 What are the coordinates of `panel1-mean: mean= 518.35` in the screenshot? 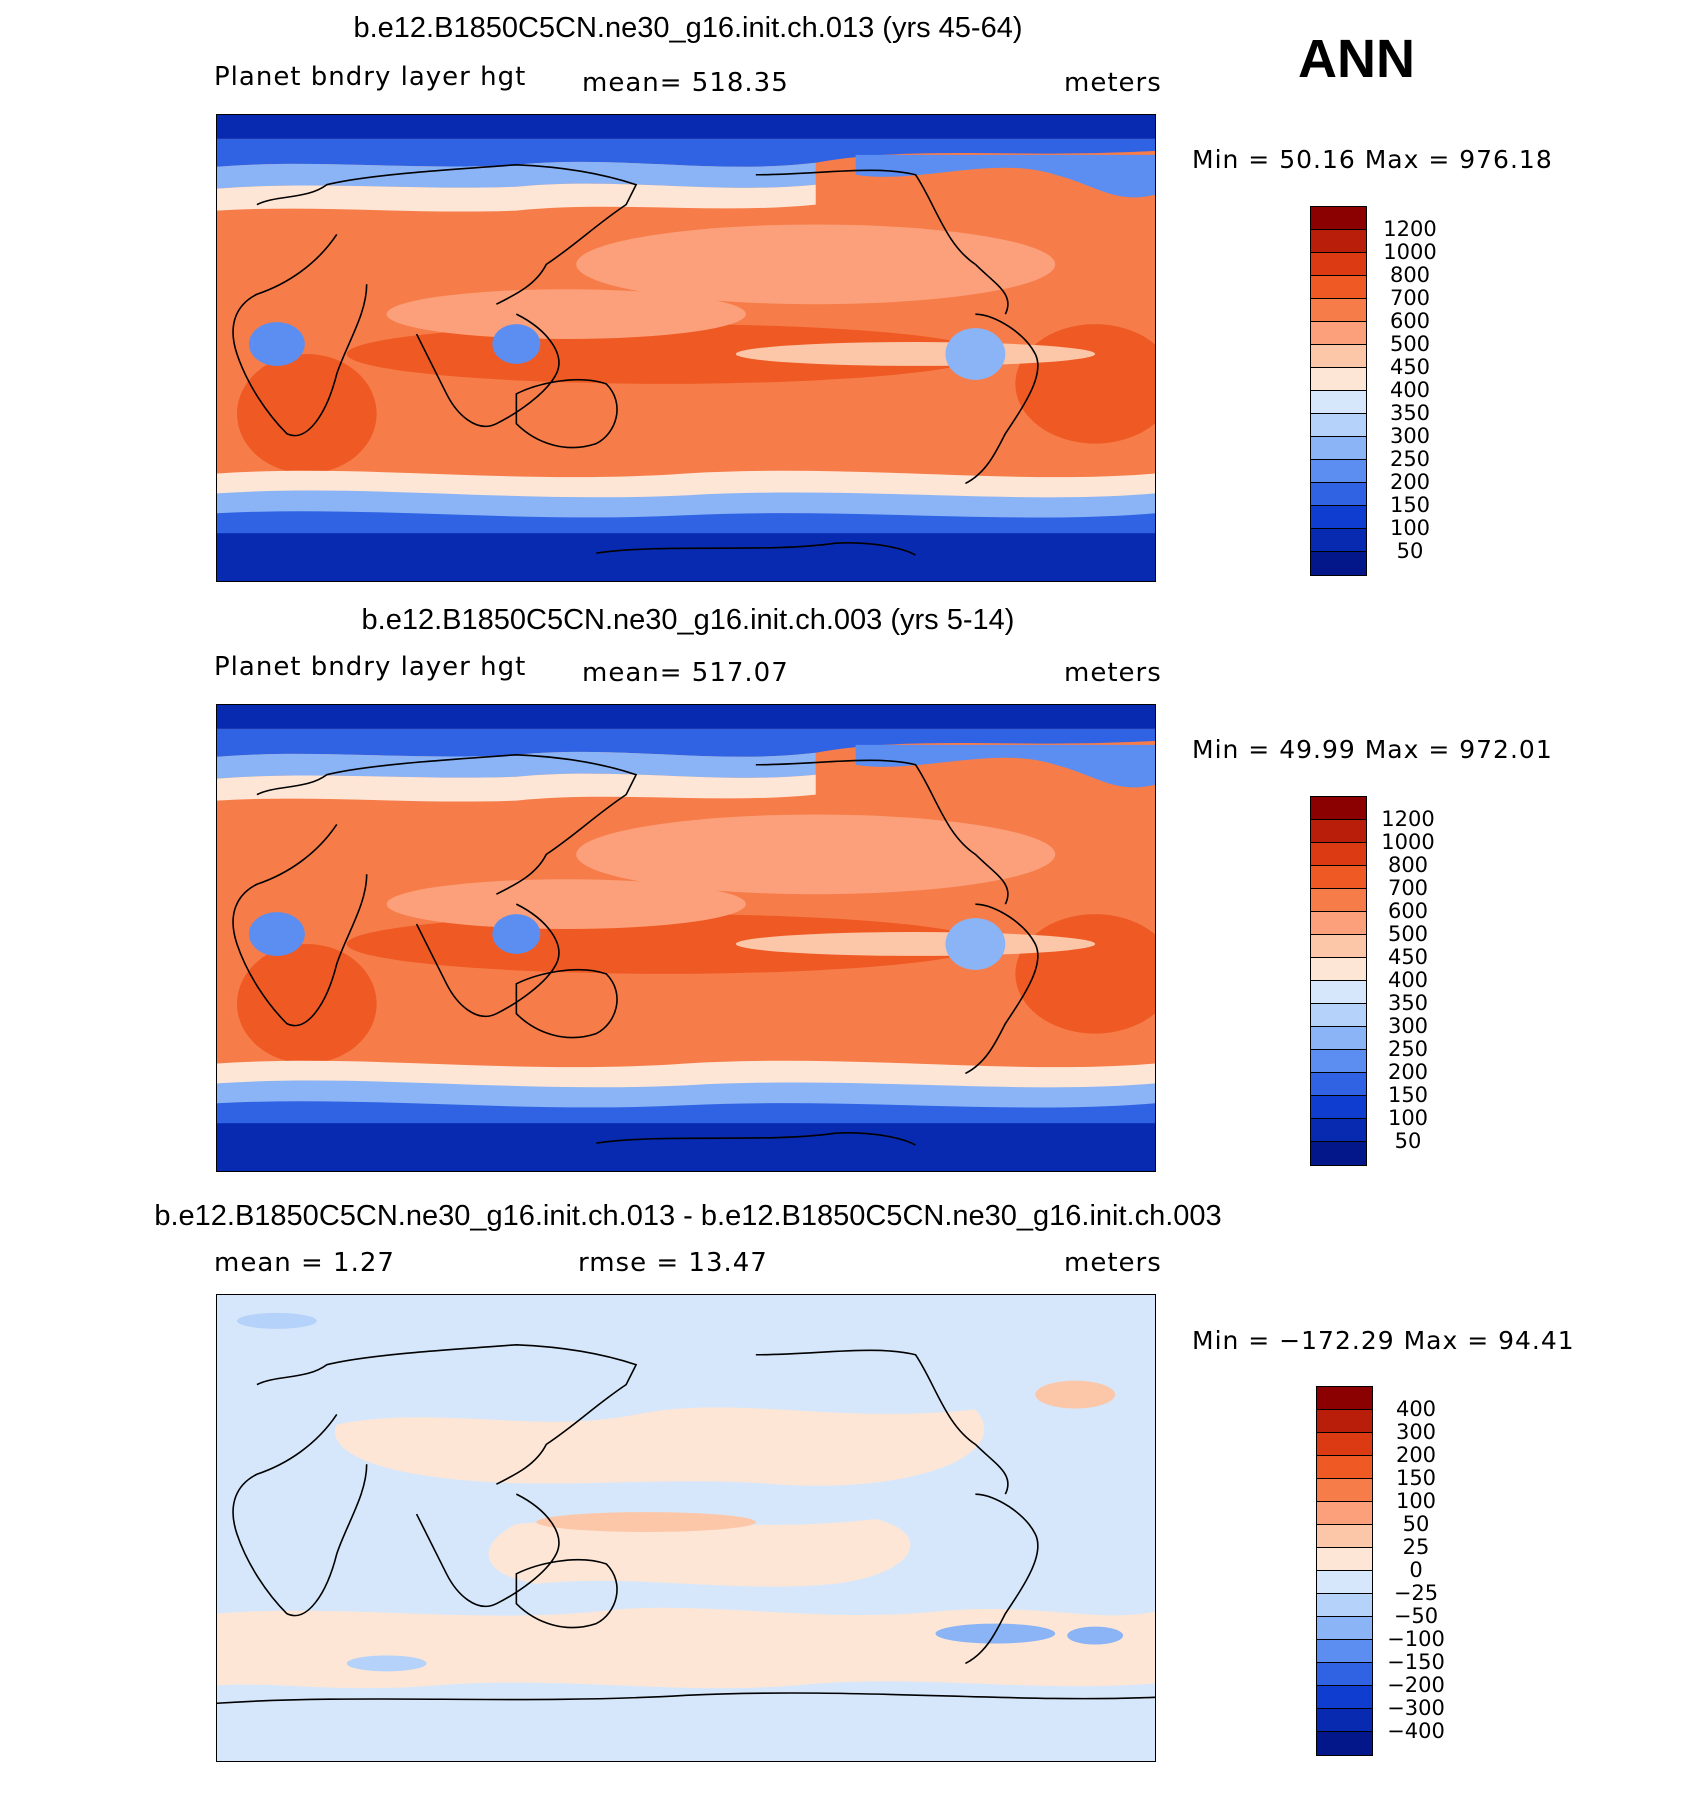 It's located at (685, 83).